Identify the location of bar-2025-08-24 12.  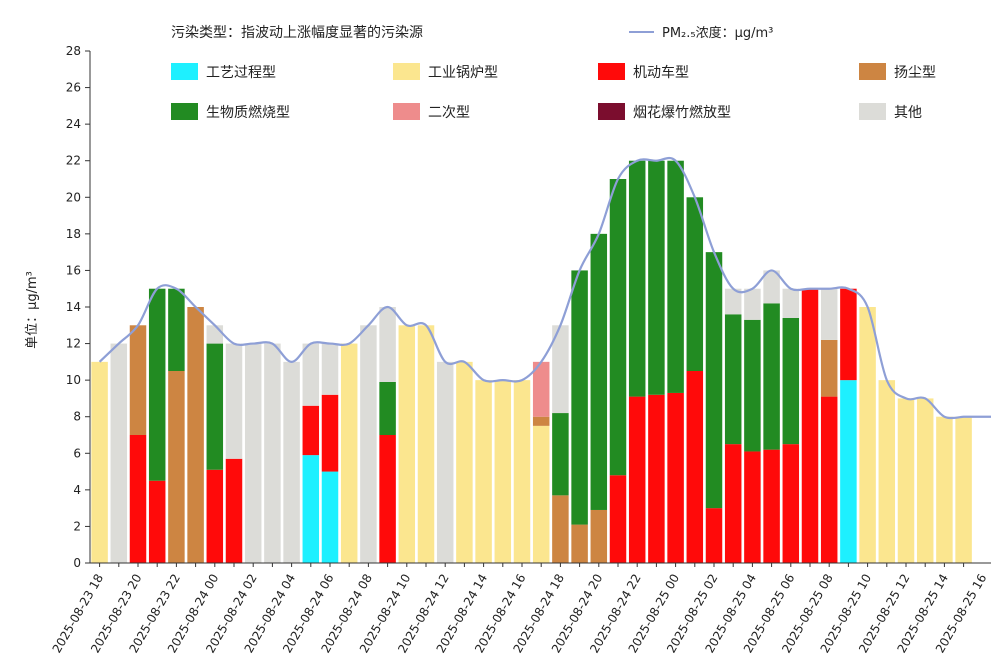
(445, 462).